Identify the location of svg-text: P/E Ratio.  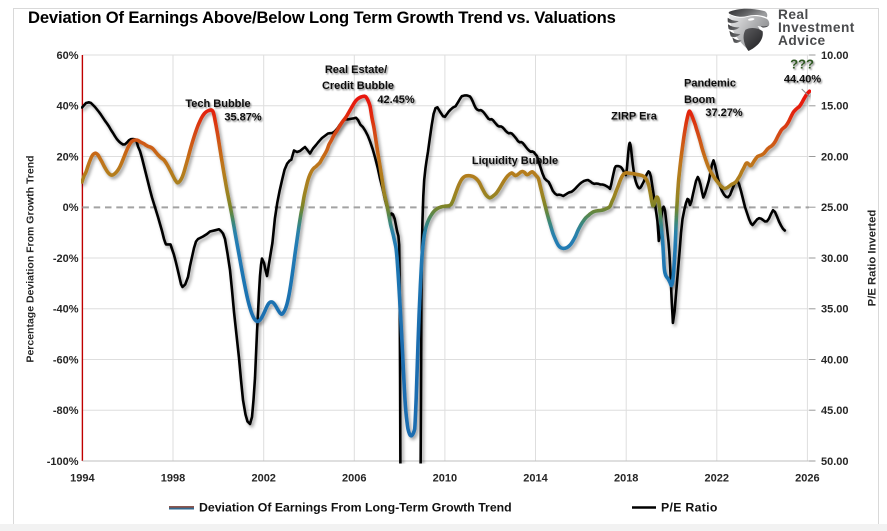
(689, 508).